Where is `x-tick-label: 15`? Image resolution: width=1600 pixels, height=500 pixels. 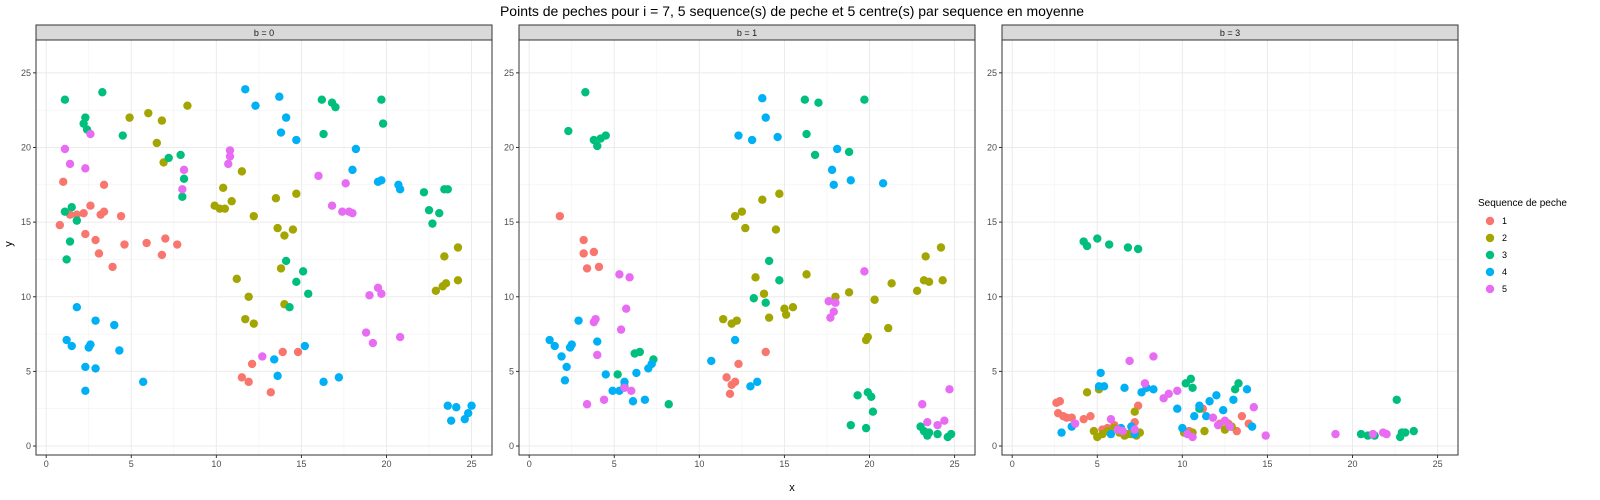
x-tick-label: 15 is located at coordinates (1267, 464).